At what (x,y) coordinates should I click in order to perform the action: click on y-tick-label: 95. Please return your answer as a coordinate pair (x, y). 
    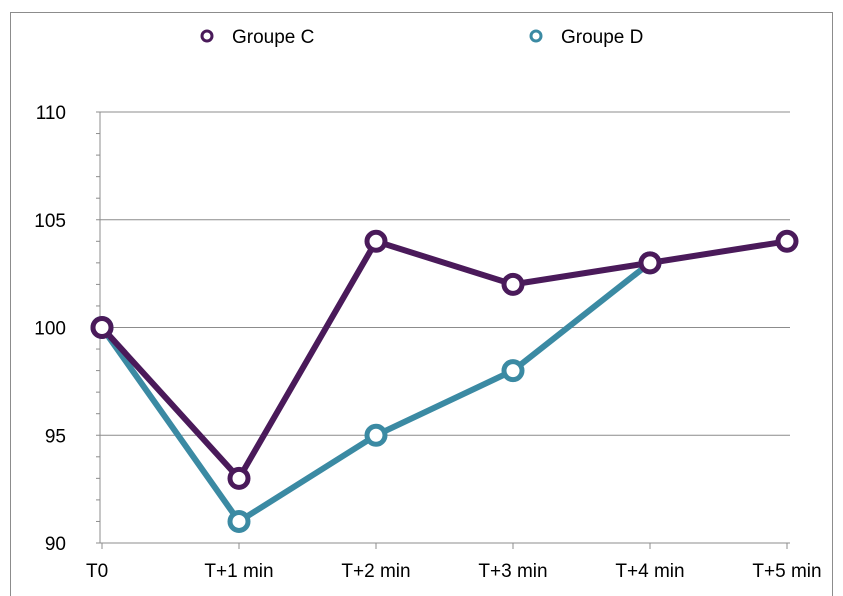
    Looking at the image, I should click on (55, 436).